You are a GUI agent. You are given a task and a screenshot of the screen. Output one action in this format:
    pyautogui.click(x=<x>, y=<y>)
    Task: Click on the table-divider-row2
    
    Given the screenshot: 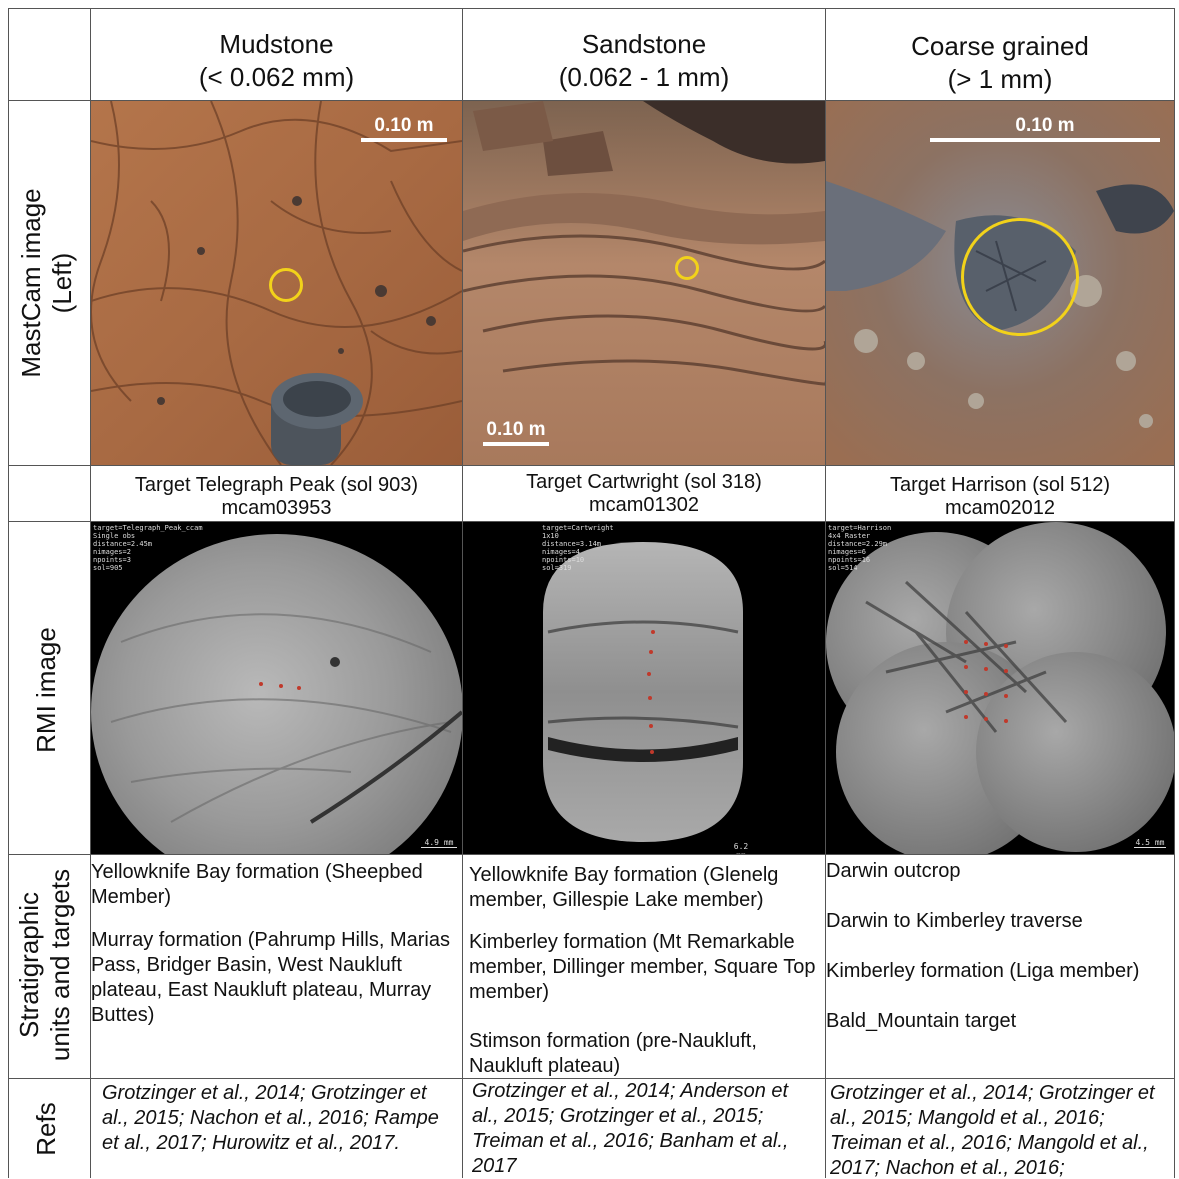 What is the action you would take?
    pyautogui.click(x=591, y=465)
    